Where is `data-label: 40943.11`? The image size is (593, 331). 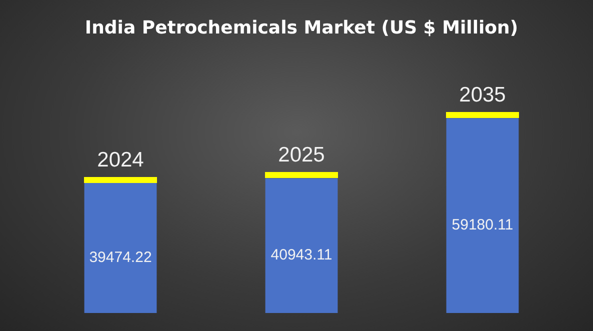
data-label: 40943.11 is located at coordinates (301, 255).